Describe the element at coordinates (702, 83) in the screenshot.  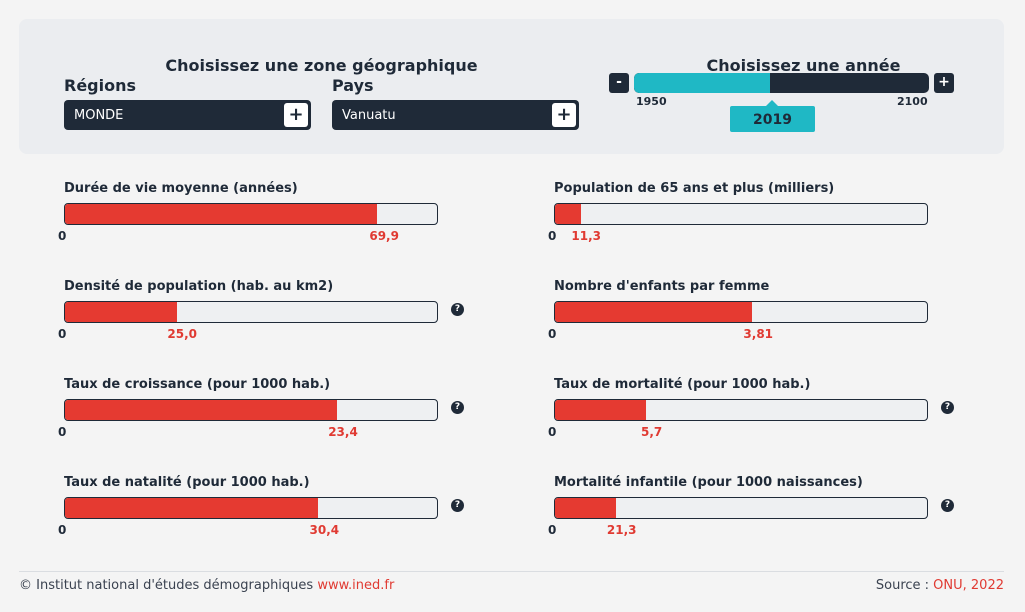
I see `year-slider-fill` at that location.